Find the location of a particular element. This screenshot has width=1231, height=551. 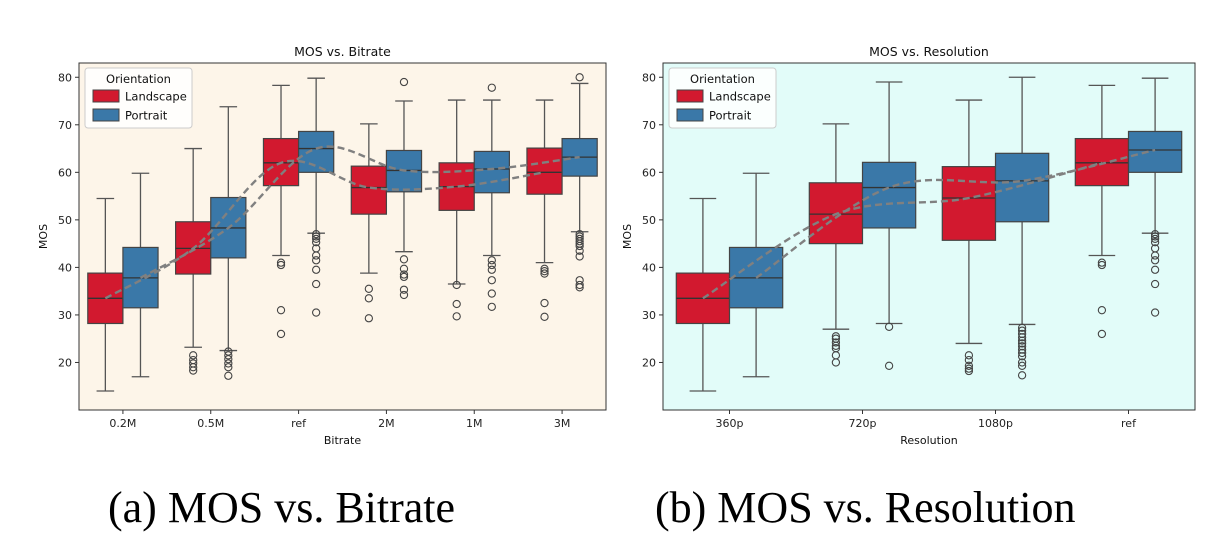

y-tick-label: 70 is located at coordinates (649, 125).